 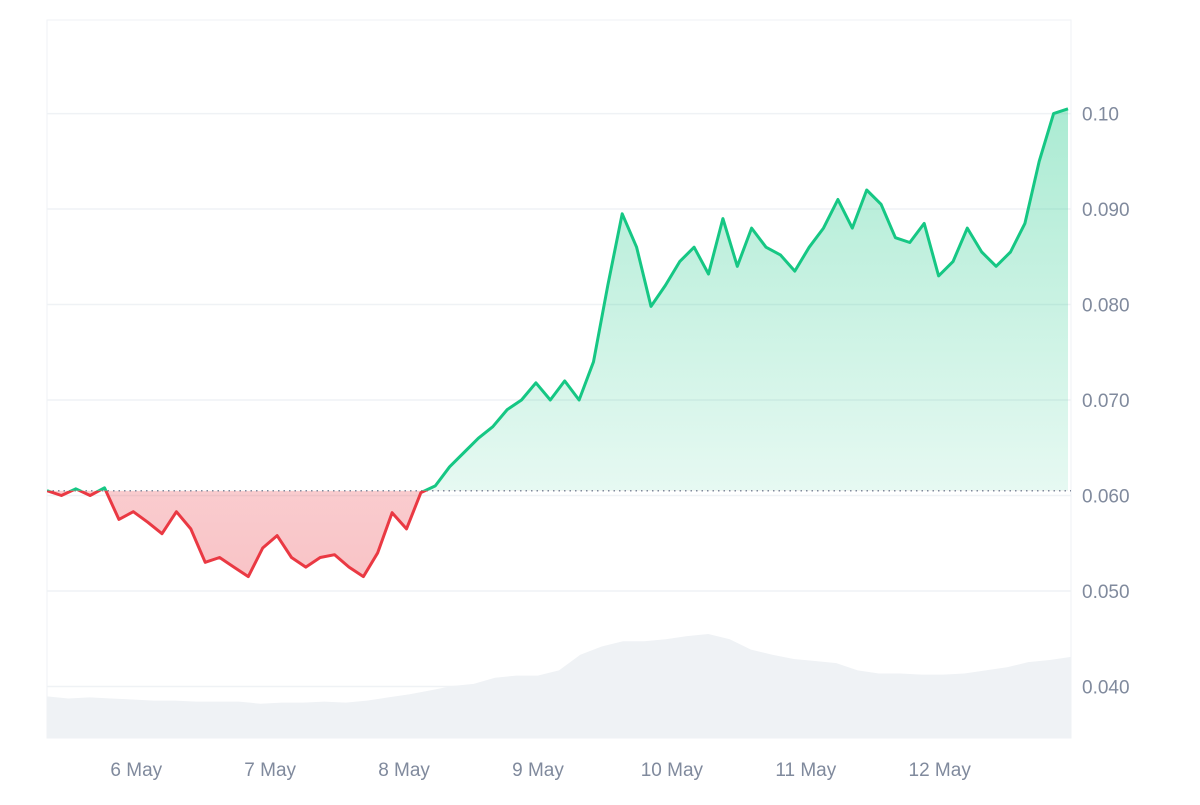 I want to click on y-tick-label: 0.040, so click(x=1106, y=687).